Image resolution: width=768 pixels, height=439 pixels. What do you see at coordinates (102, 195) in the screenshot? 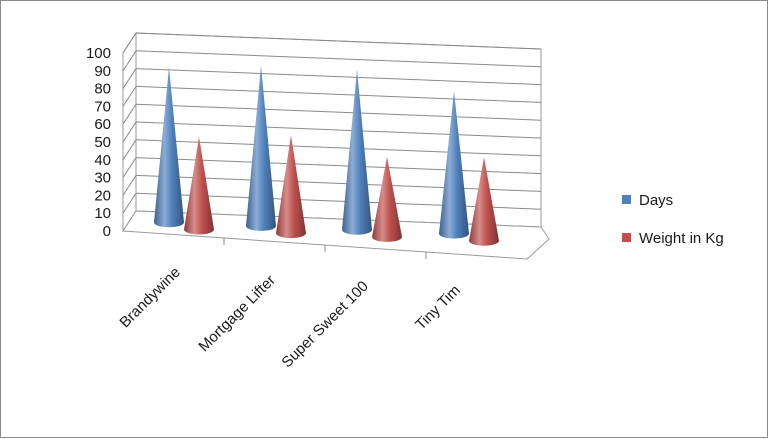
I see `y-tick-label: 20` at bounding box center [102, 195].